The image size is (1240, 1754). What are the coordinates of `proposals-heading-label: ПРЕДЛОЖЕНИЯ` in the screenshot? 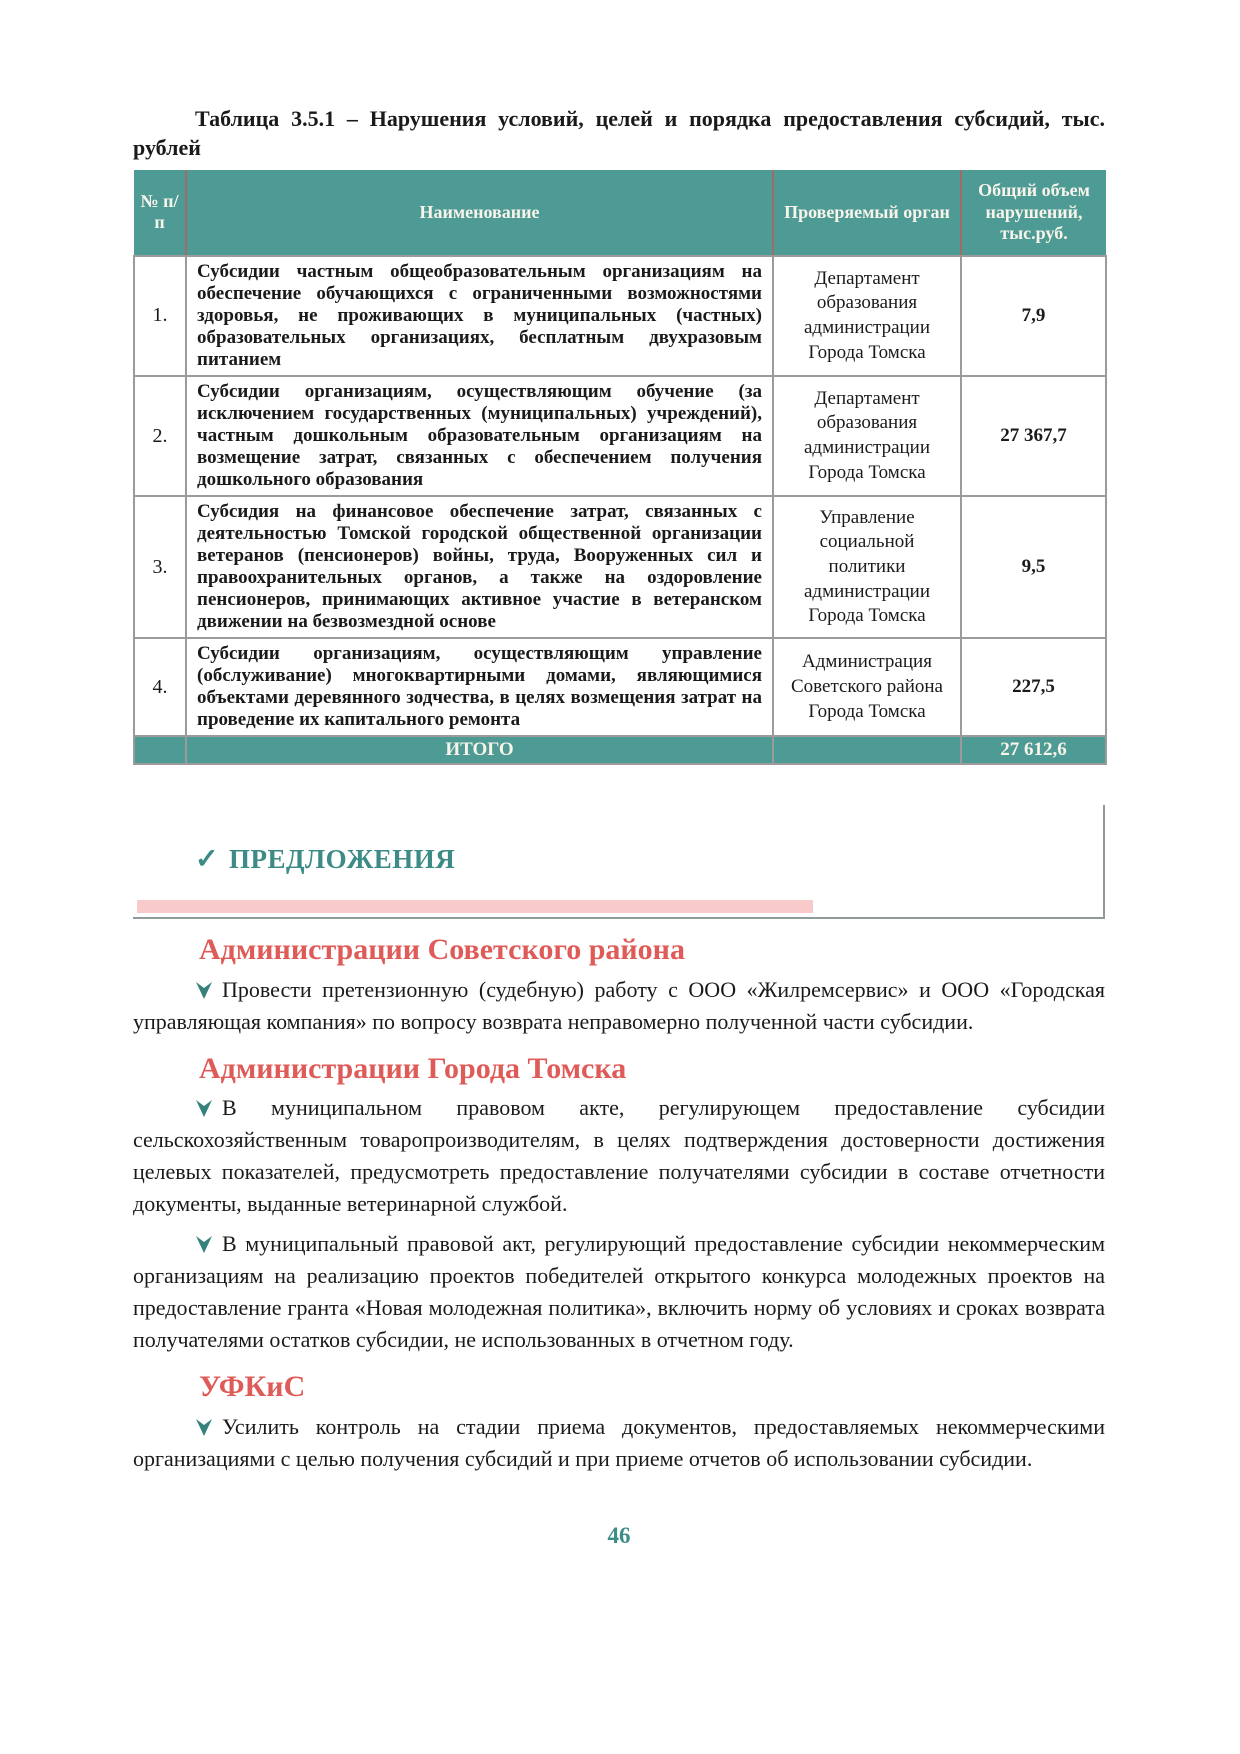 It's located at (342, 859).